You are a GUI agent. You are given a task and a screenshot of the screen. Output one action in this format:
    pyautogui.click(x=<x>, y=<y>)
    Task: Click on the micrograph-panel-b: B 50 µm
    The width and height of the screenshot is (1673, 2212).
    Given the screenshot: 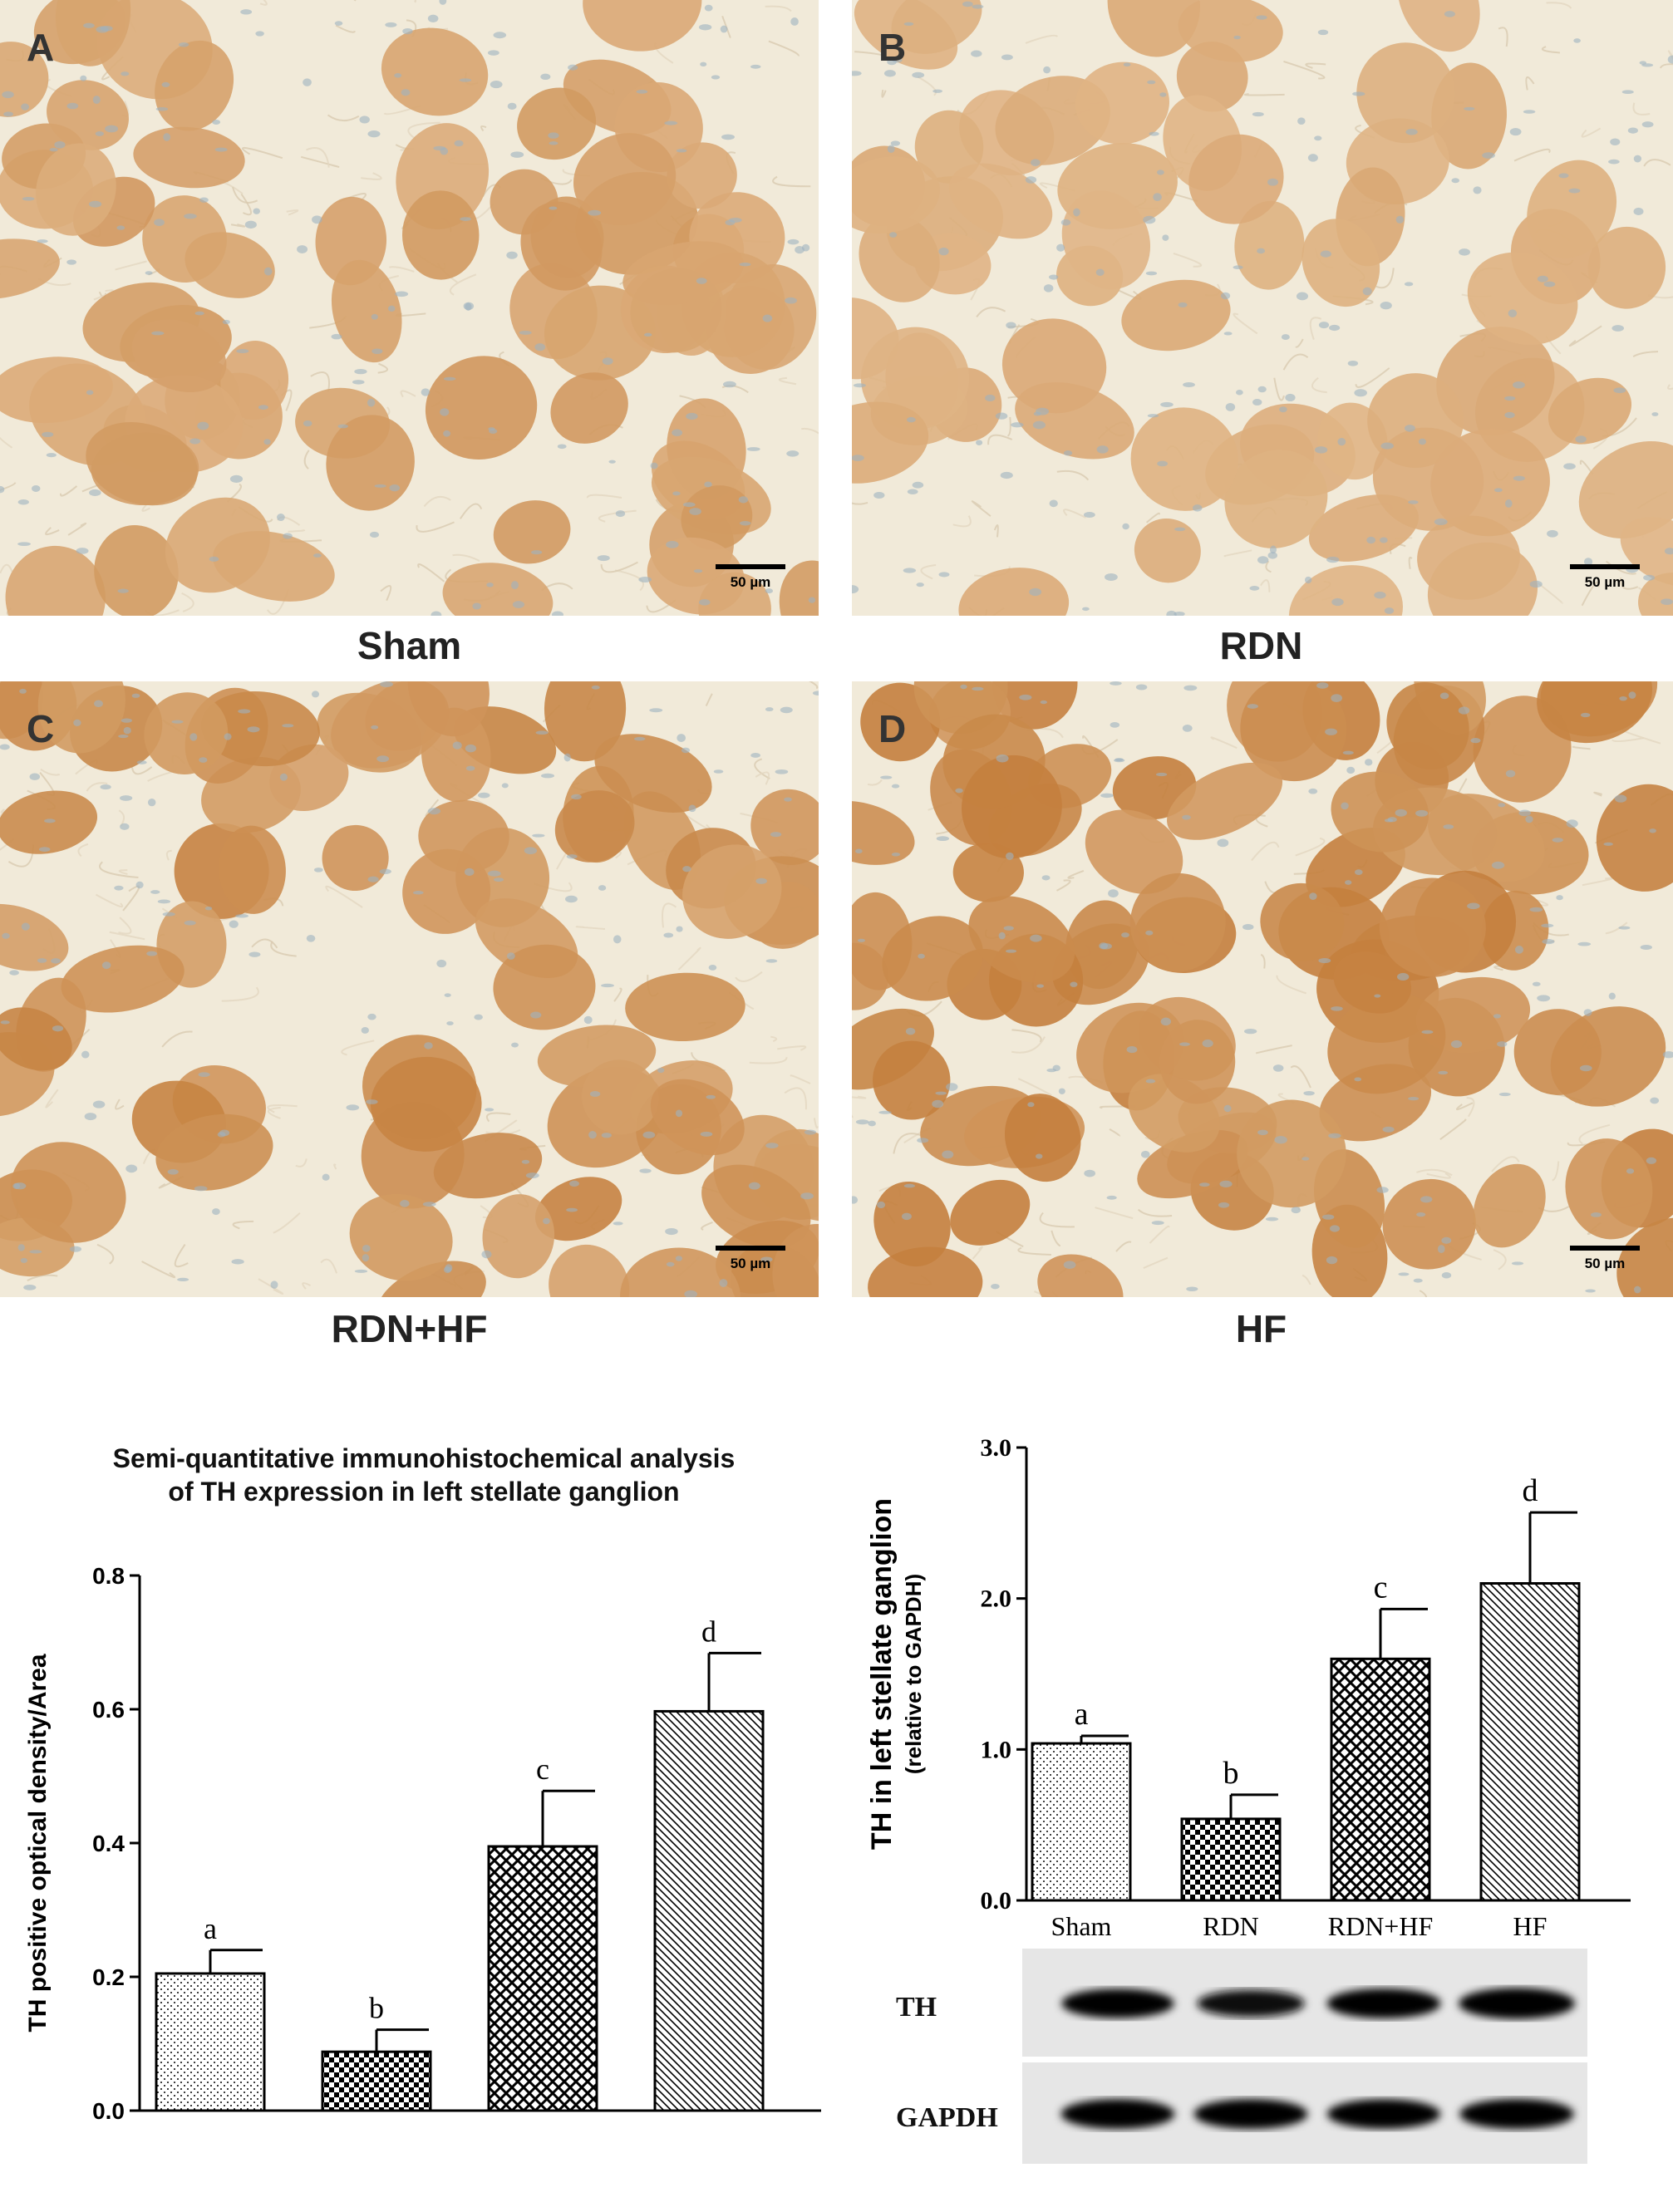 What is the action you would take?
    pyautogui.click(x=1262, y=308)
    